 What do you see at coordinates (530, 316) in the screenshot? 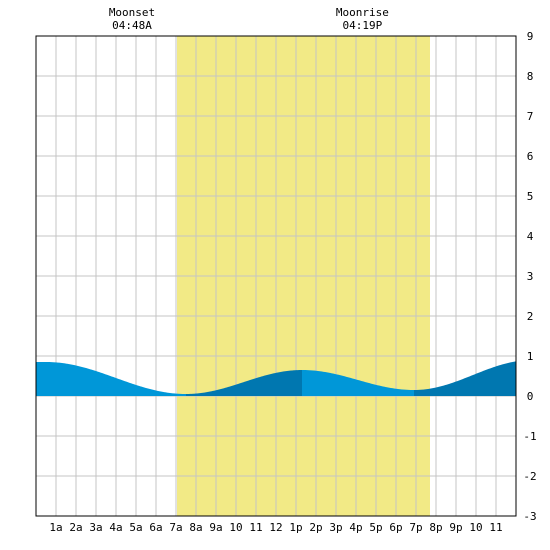
I see `y-tick-label: 2` at bounding box center [530, 316].